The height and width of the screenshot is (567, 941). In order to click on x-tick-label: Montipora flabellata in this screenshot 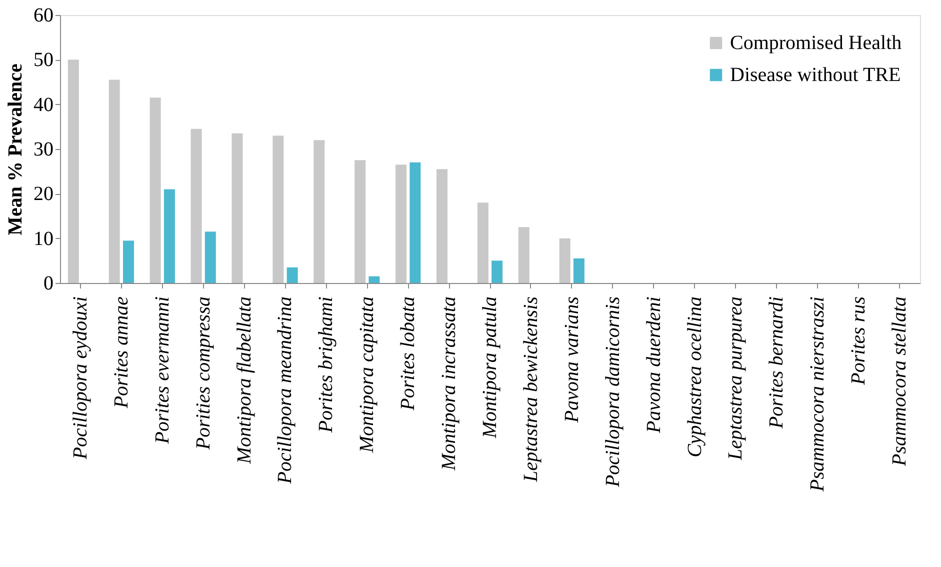, I will do `click(244, 380)`.